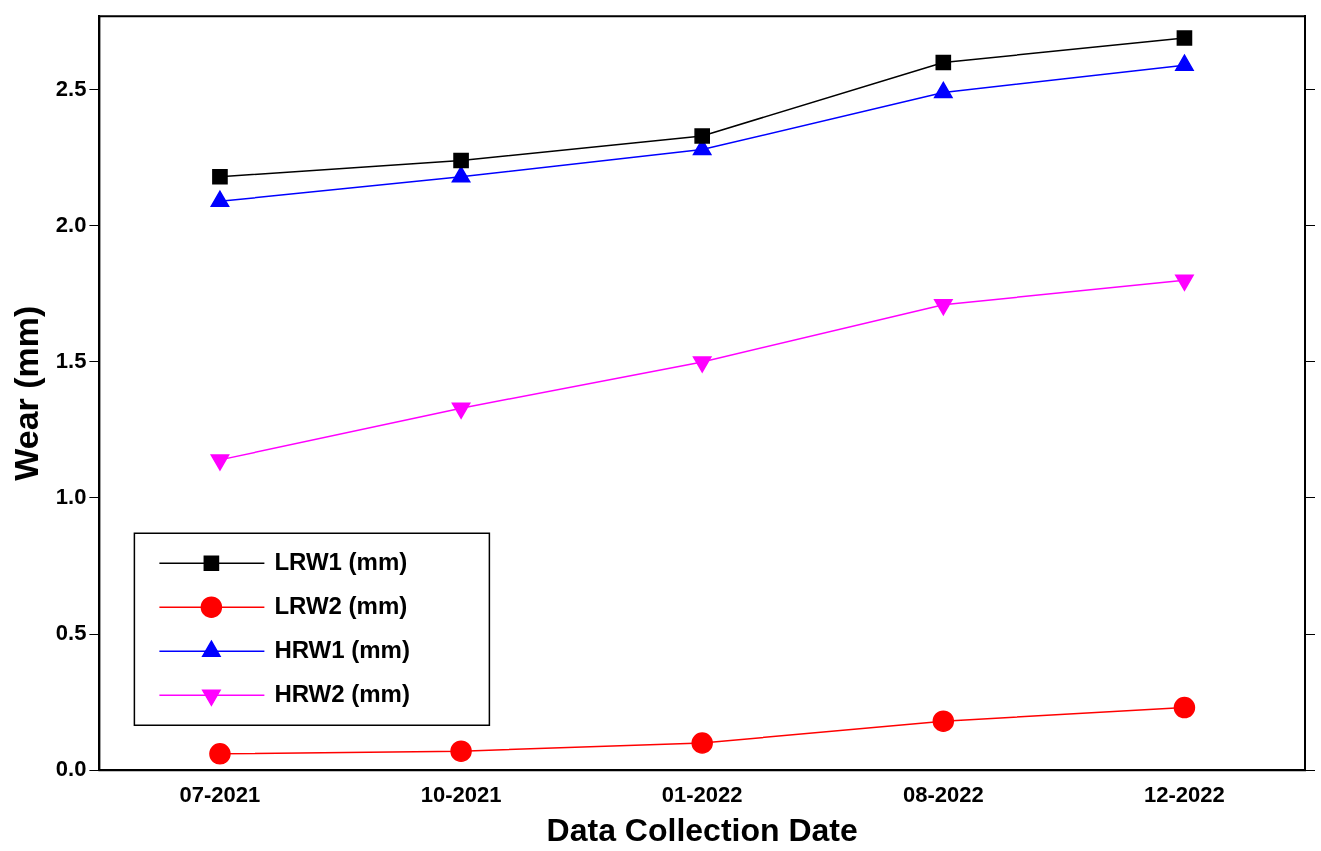 The width and height of the screenshot is (1321, 851). What do you see at coordinates (71, 224) in the screenshot?
I see `y-tick-label: 2.0` at bounding box center [71, 224].